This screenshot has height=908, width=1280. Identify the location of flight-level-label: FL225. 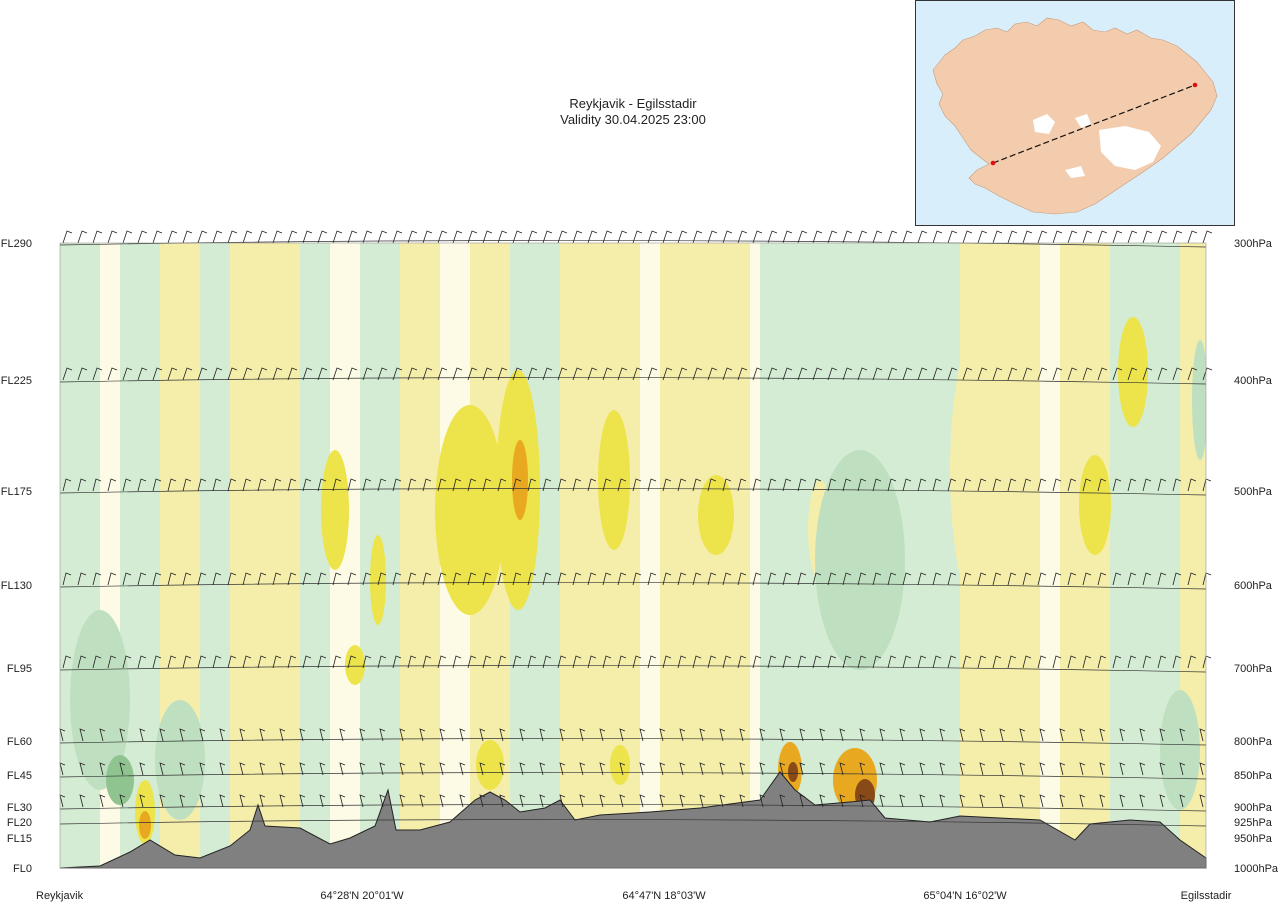
(16, 381).